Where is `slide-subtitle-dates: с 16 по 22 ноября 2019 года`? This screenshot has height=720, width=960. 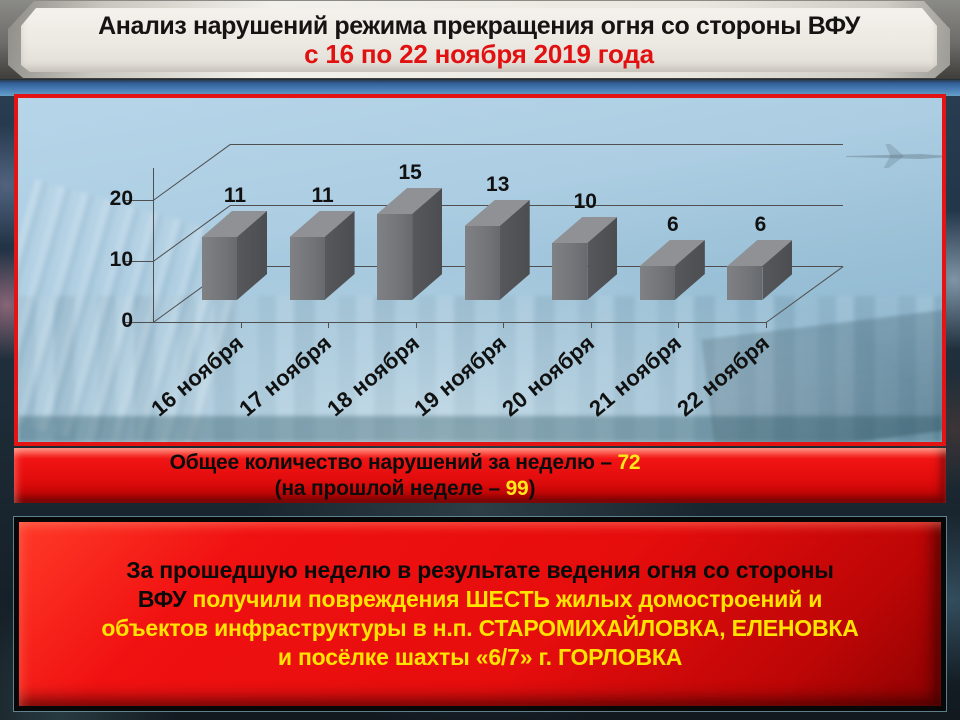
slide-subtitle-dates: с 16 по 22 ноября 2019 года is located at coordinates (479, 53).